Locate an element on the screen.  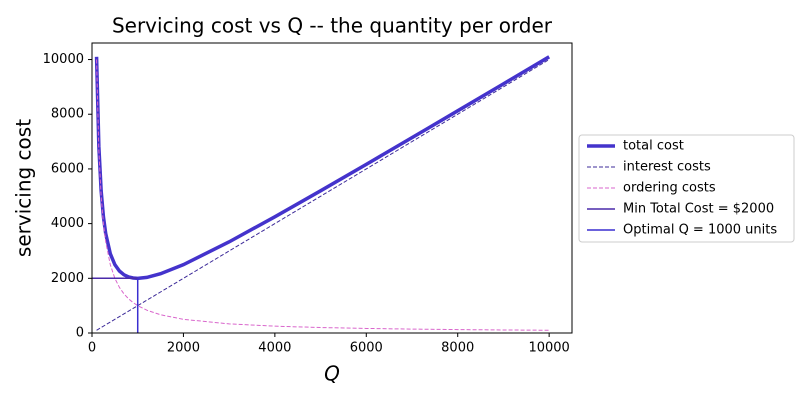
legend-label: Optimal Q = 1000 units is located at coordinates (700, 230).